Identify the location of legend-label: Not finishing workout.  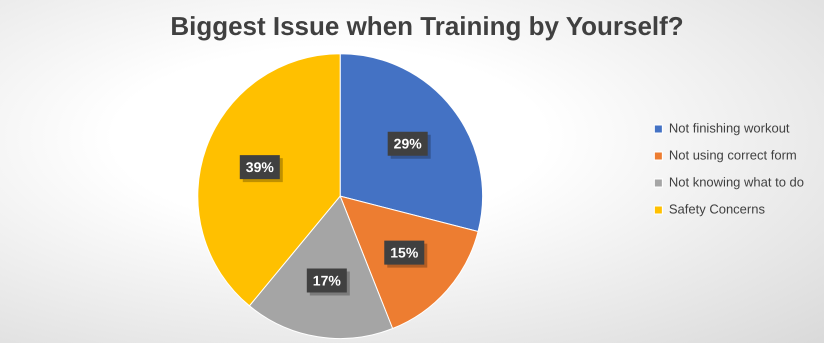
(729, 128).